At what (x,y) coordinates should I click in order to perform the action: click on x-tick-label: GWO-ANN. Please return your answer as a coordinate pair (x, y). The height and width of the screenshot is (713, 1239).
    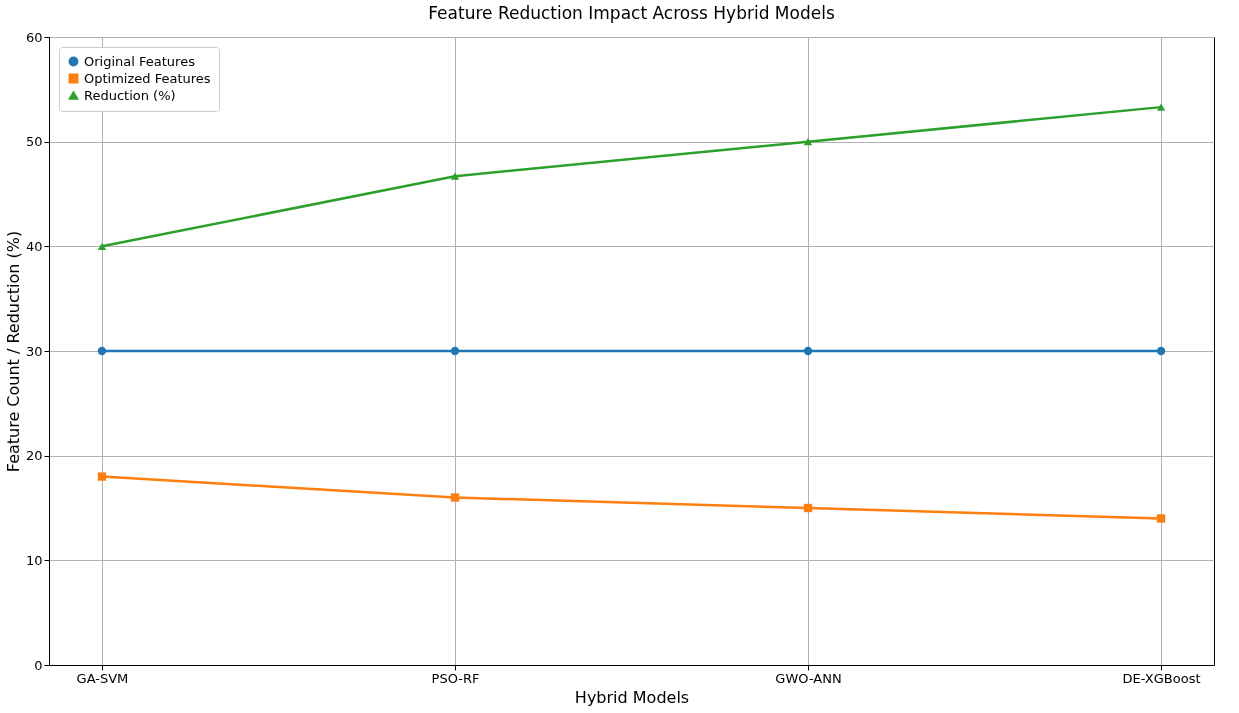
    Looking at the image, I should click on (808, 678).